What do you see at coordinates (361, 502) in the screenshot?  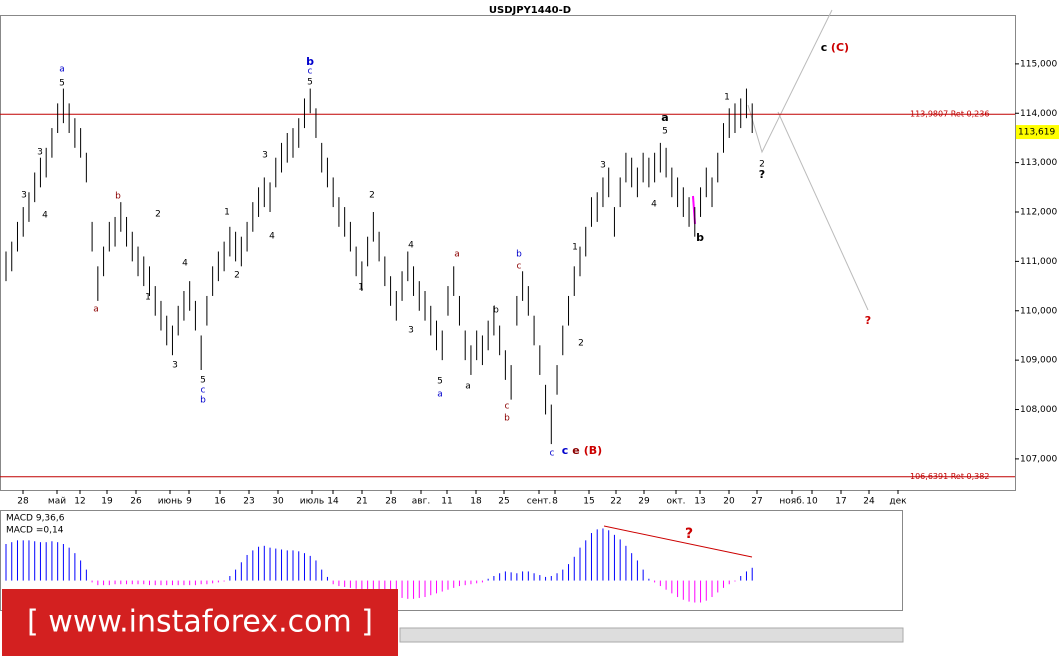 I see `x-tick-label: 21` at bounding box center [361, 502].